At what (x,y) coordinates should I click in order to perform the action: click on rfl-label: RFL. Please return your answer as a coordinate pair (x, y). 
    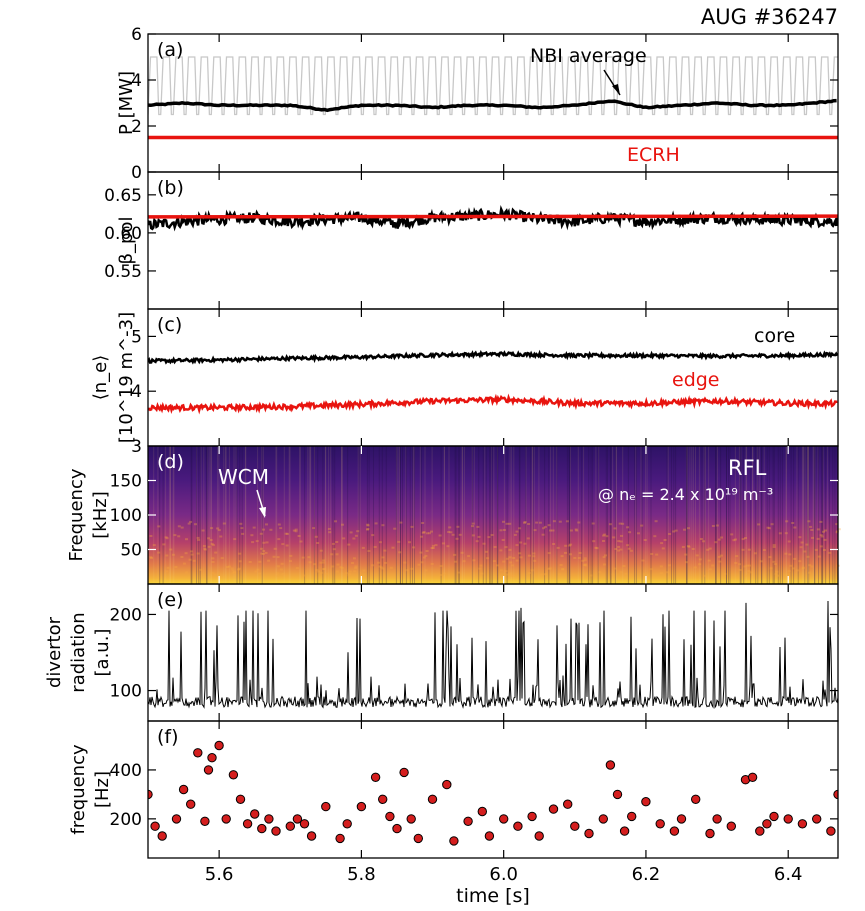
    Looking at the image, I should click on (747, 468).